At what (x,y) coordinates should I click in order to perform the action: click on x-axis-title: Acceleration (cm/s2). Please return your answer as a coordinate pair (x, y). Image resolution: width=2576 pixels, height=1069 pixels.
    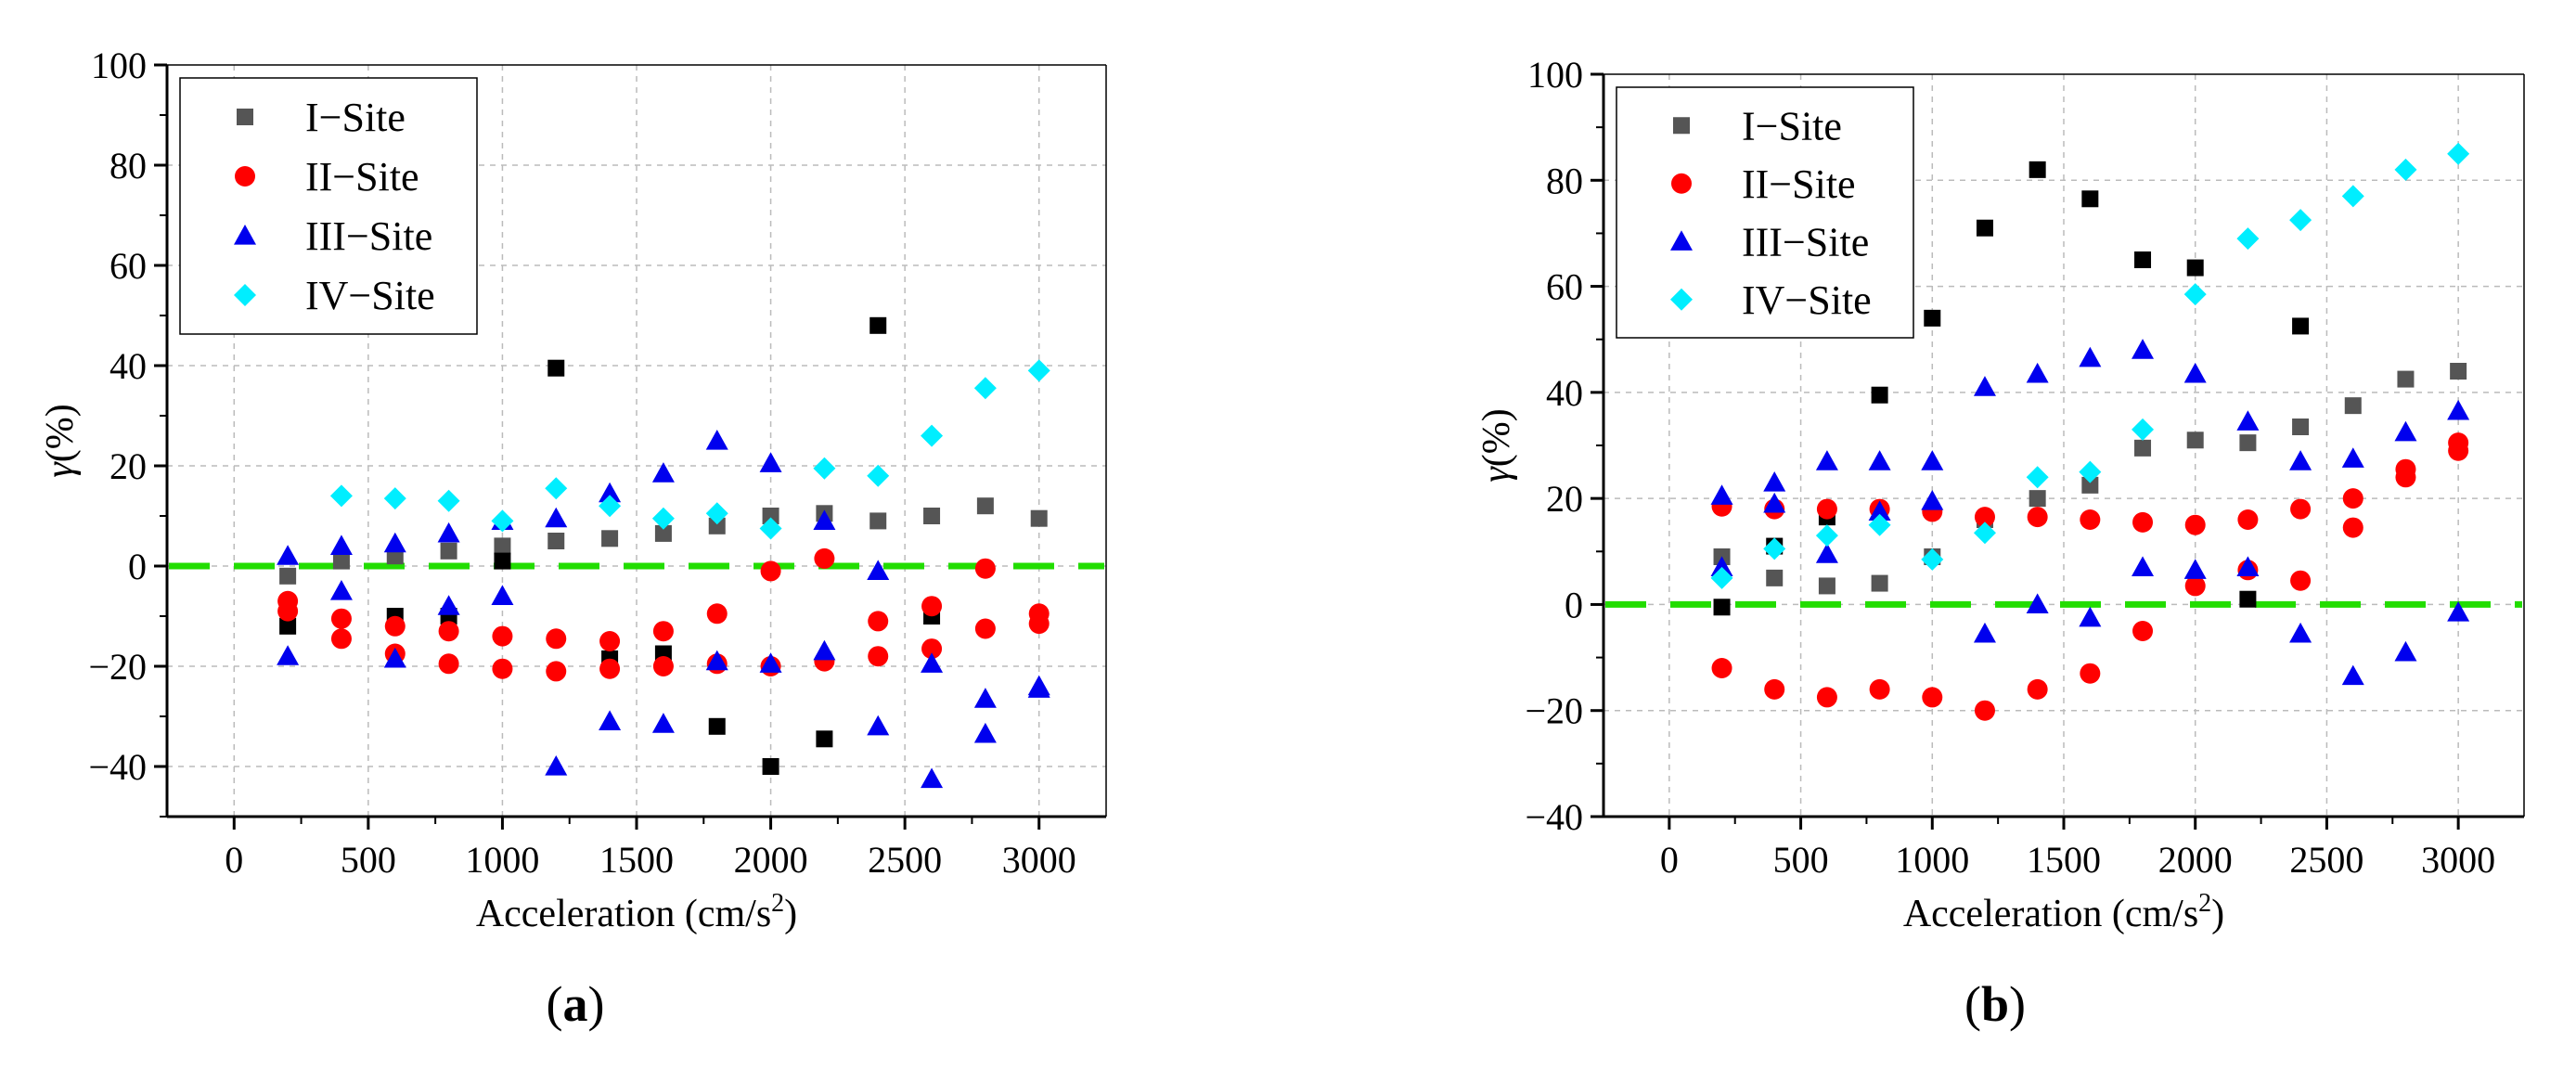
    Looking at the image, I should click on (2063, 912).